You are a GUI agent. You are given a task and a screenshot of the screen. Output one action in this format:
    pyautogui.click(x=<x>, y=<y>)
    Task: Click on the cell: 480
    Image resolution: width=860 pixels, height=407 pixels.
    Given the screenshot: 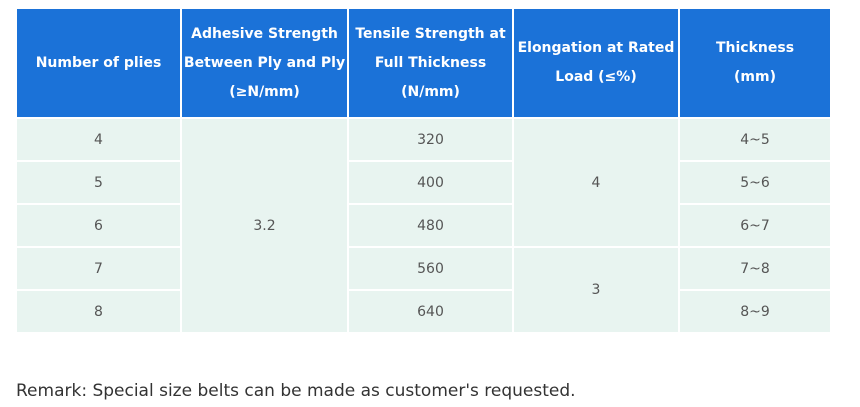 What is the action you would take?
    pyautogui.click(x=430, y=225)
    